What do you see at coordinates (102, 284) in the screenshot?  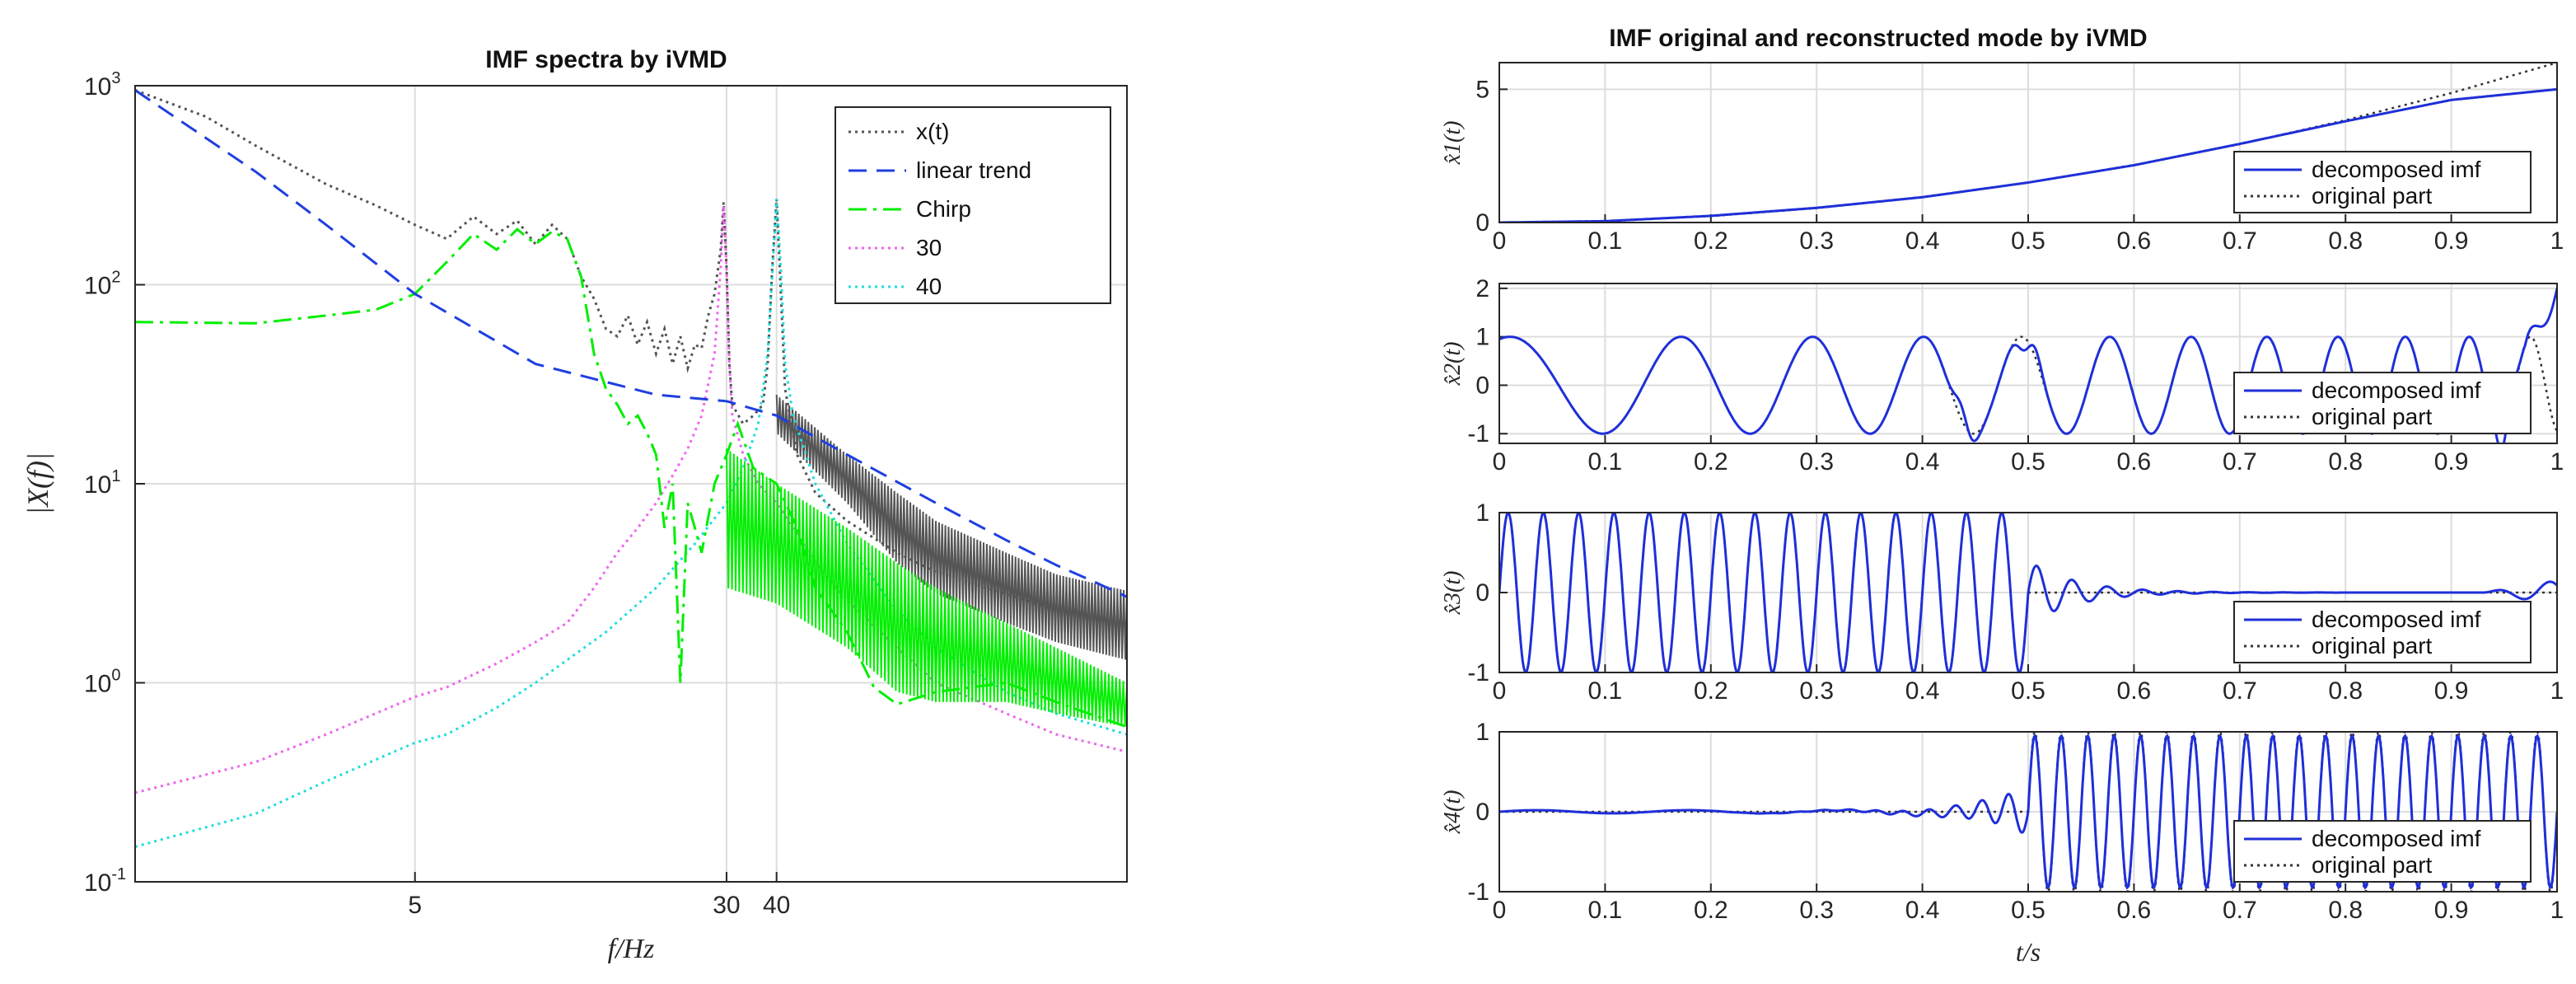 I see `spectra-ytick-label: 10²` at bounding box center [102, 284].